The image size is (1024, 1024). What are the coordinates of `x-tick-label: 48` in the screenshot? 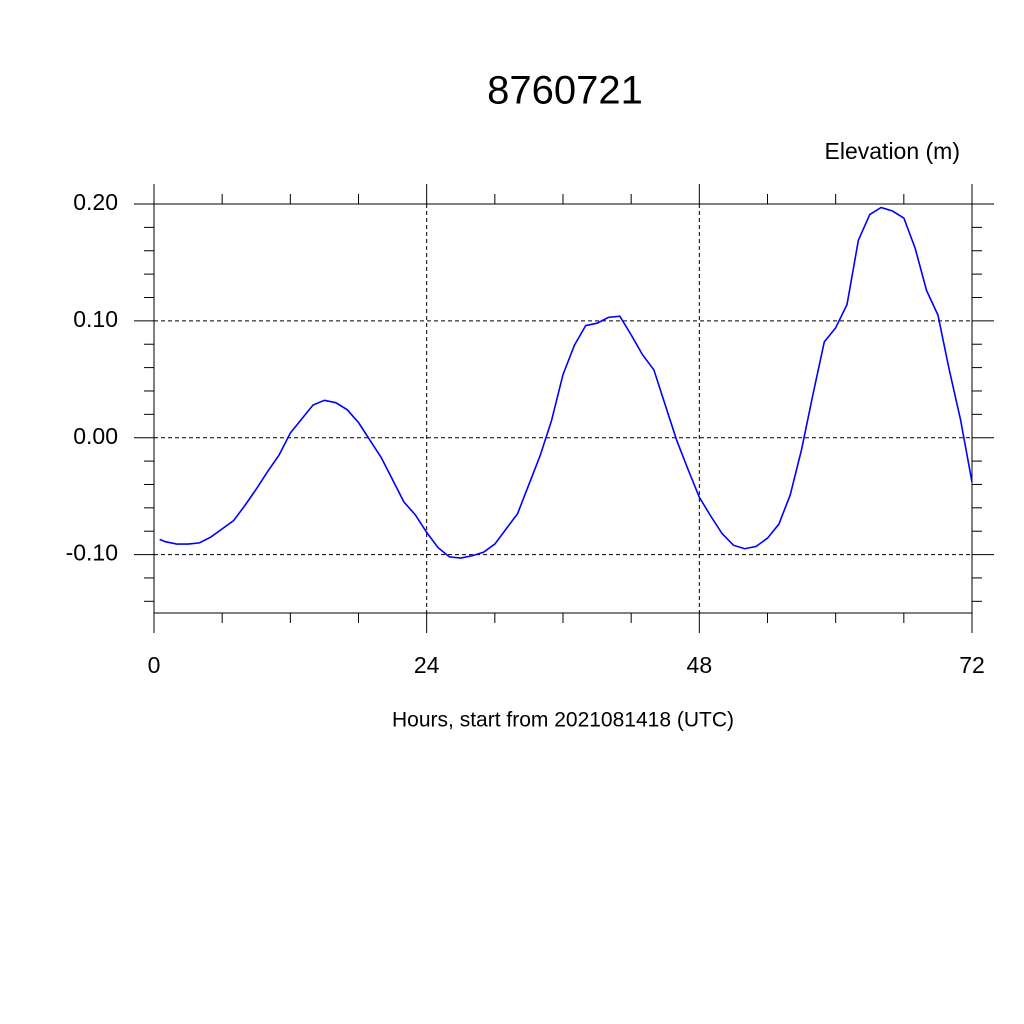 It's located at (700, 665).